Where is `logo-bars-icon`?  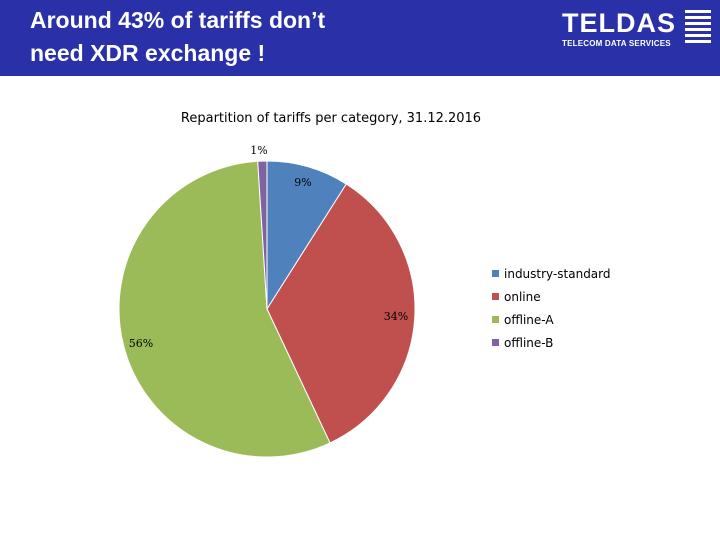 logo-bars-icon is located at coordinates (698, 26).